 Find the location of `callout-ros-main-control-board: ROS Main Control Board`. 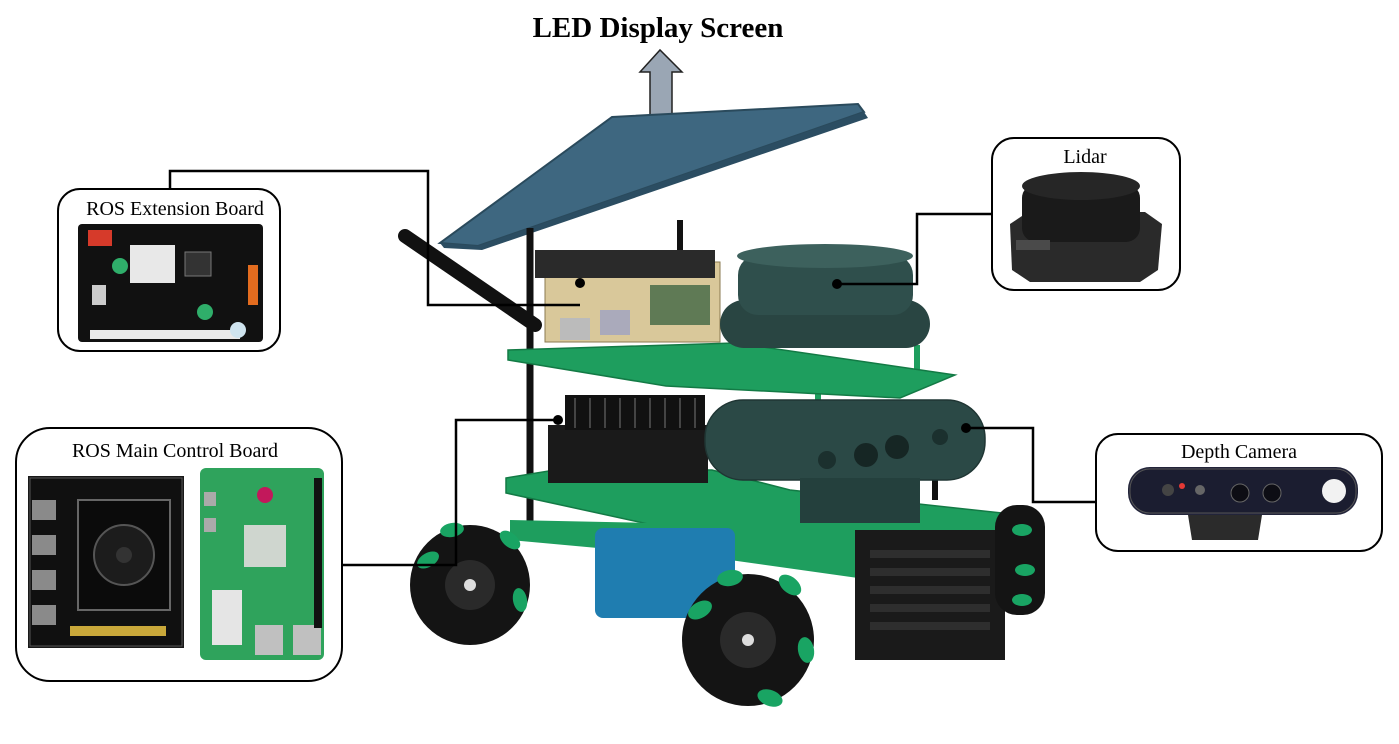

callout-ros-main-control-board: ROS Main Control Board is located at coordinates (179, 554).